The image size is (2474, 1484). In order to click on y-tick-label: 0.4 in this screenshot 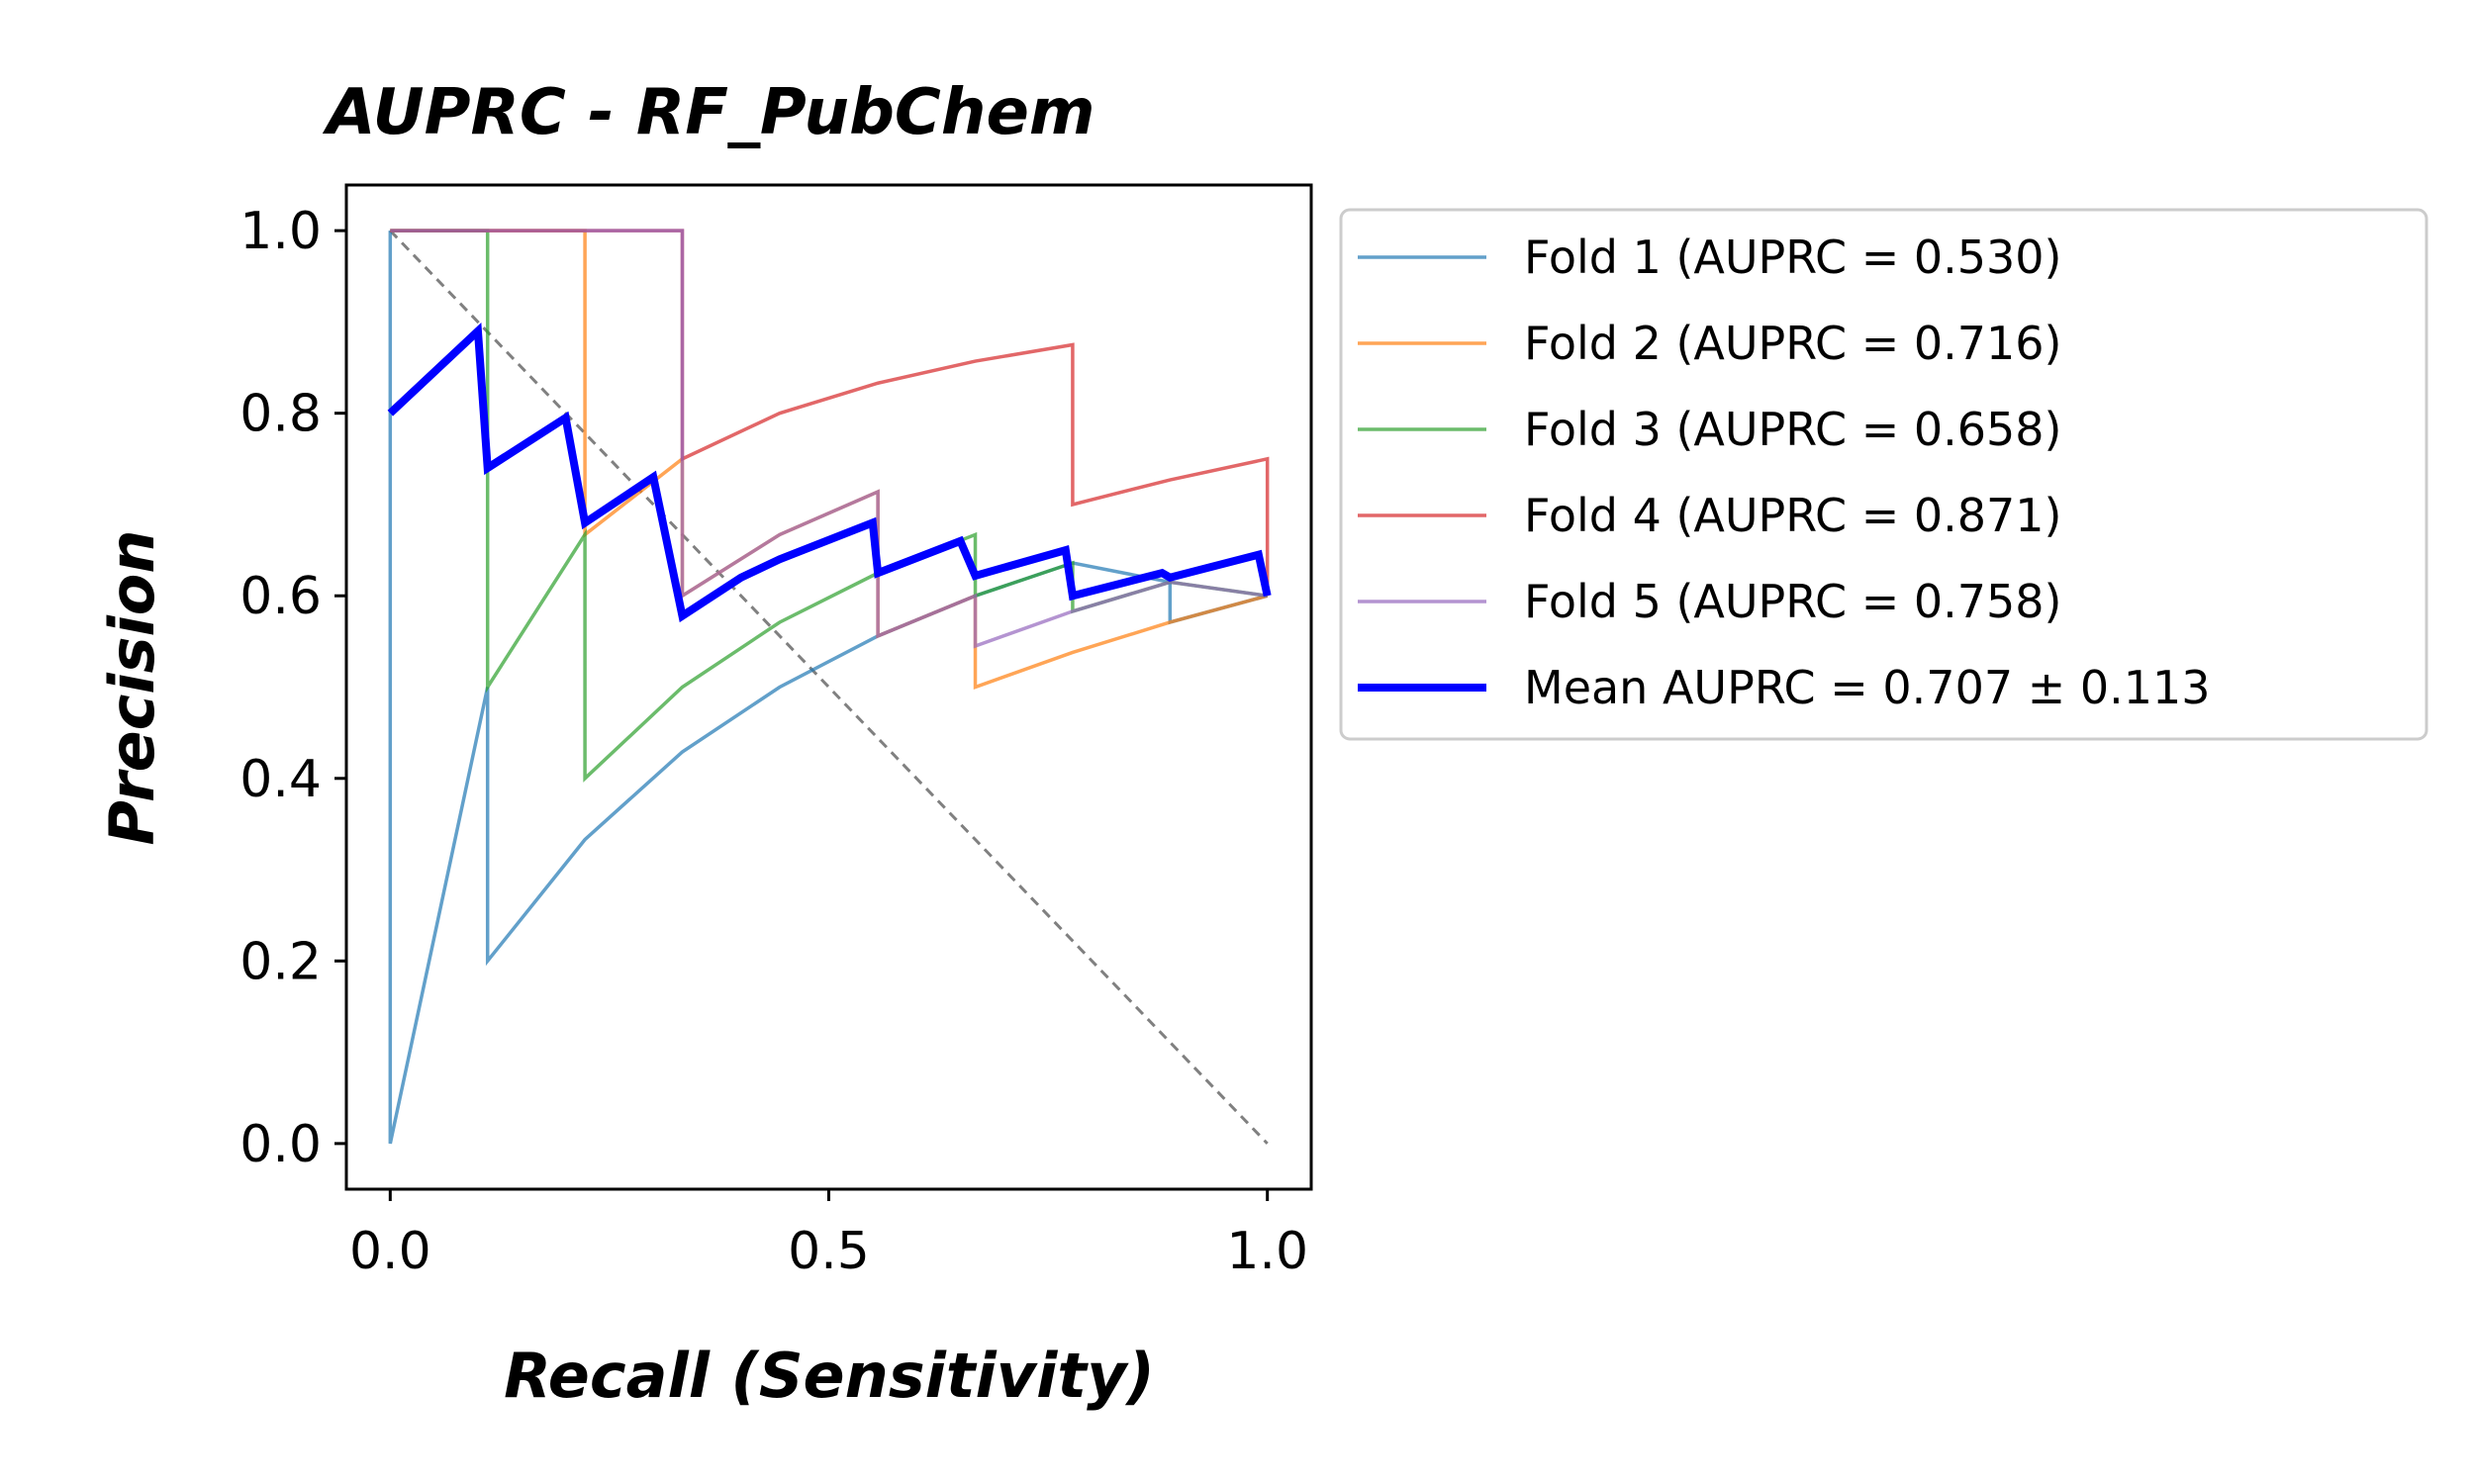, I will do `click(280, 779)`.